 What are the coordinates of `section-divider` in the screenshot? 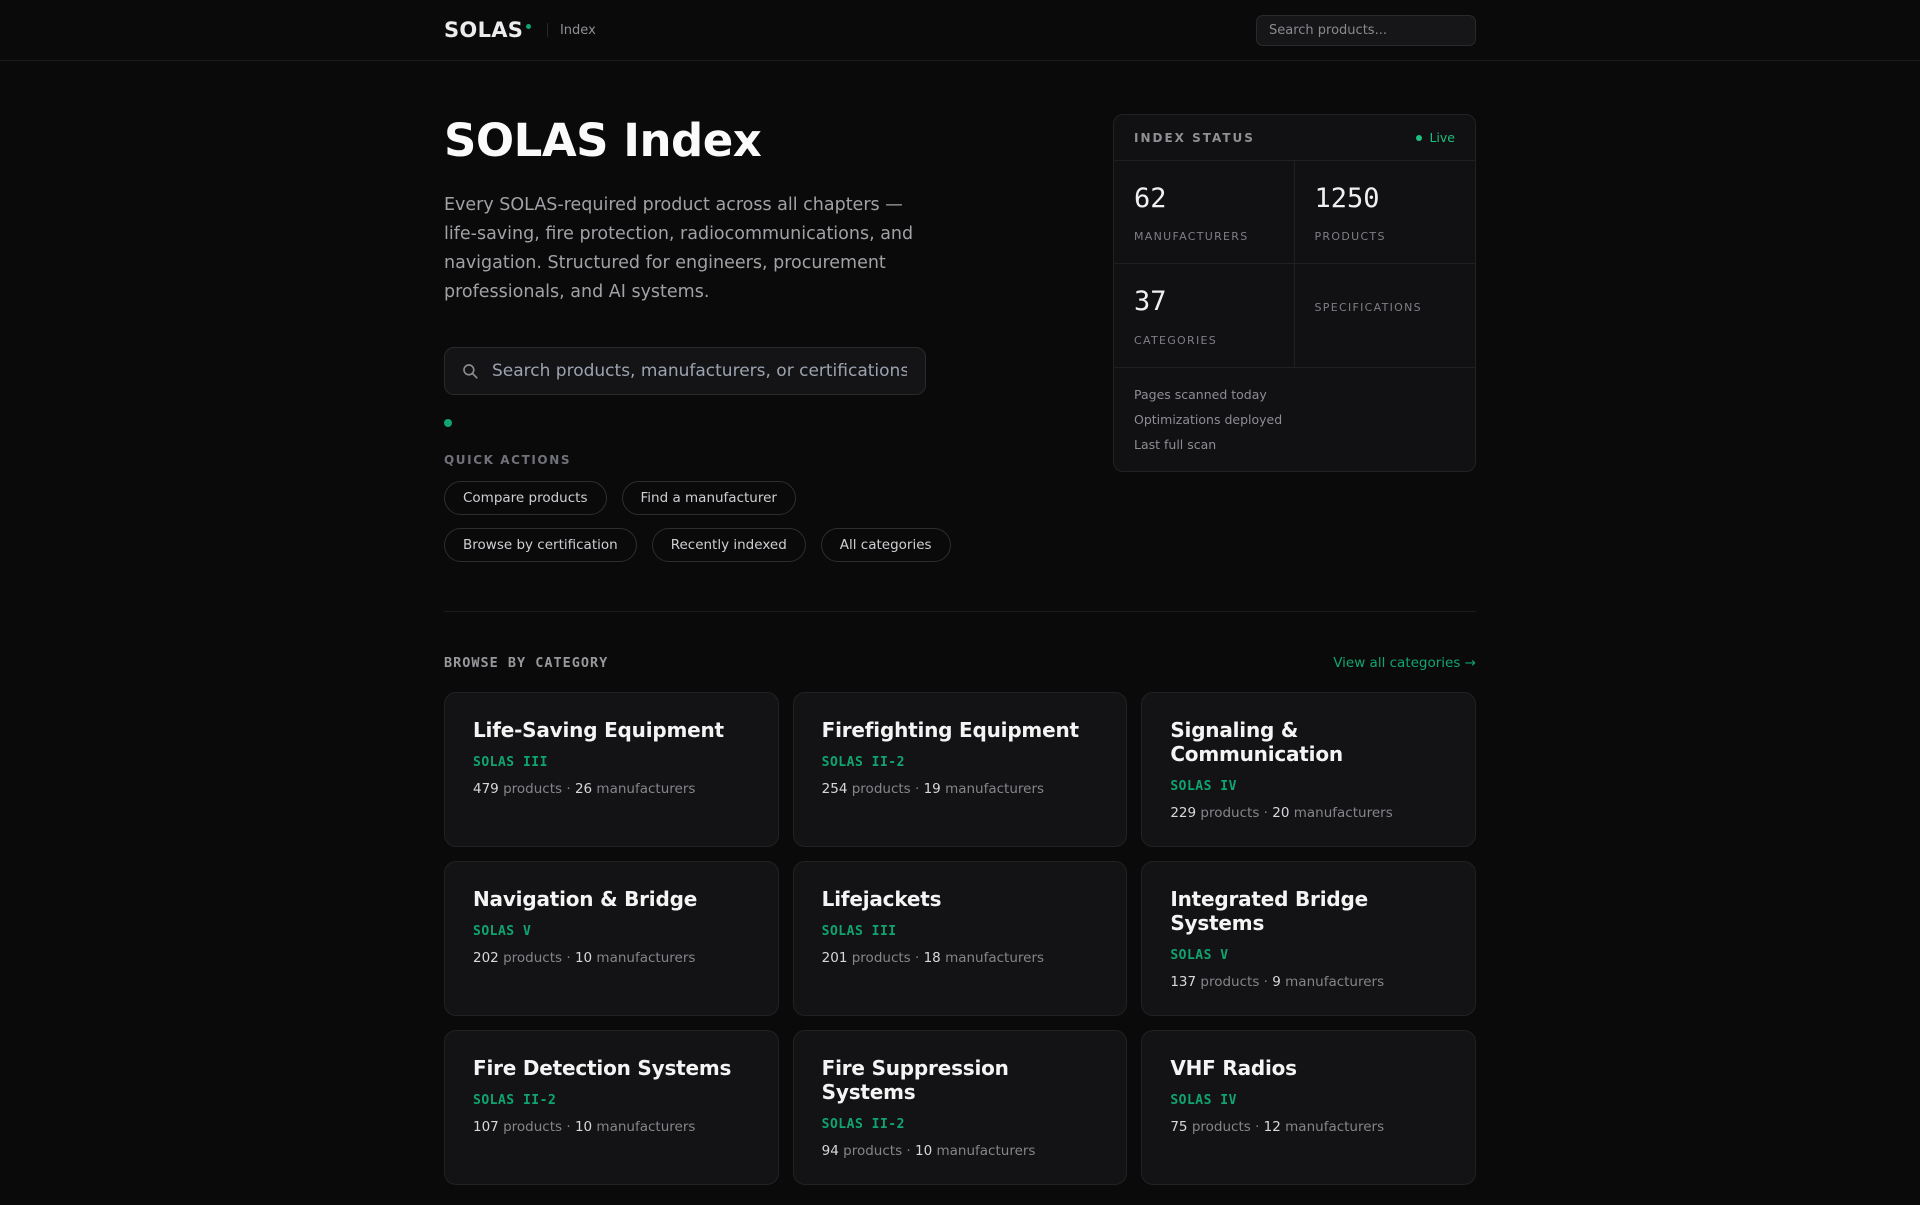 It's located at (960, 612).